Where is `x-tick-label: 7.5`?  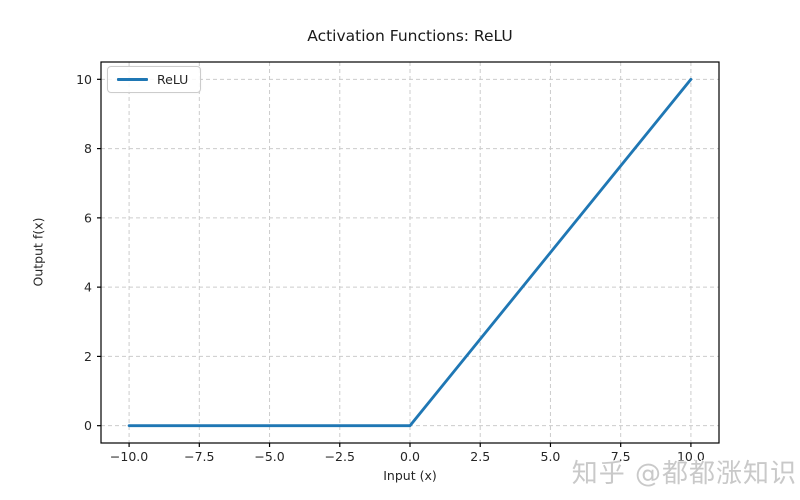
x-tick-label: 7.5 is located at coordinates (621, 456).